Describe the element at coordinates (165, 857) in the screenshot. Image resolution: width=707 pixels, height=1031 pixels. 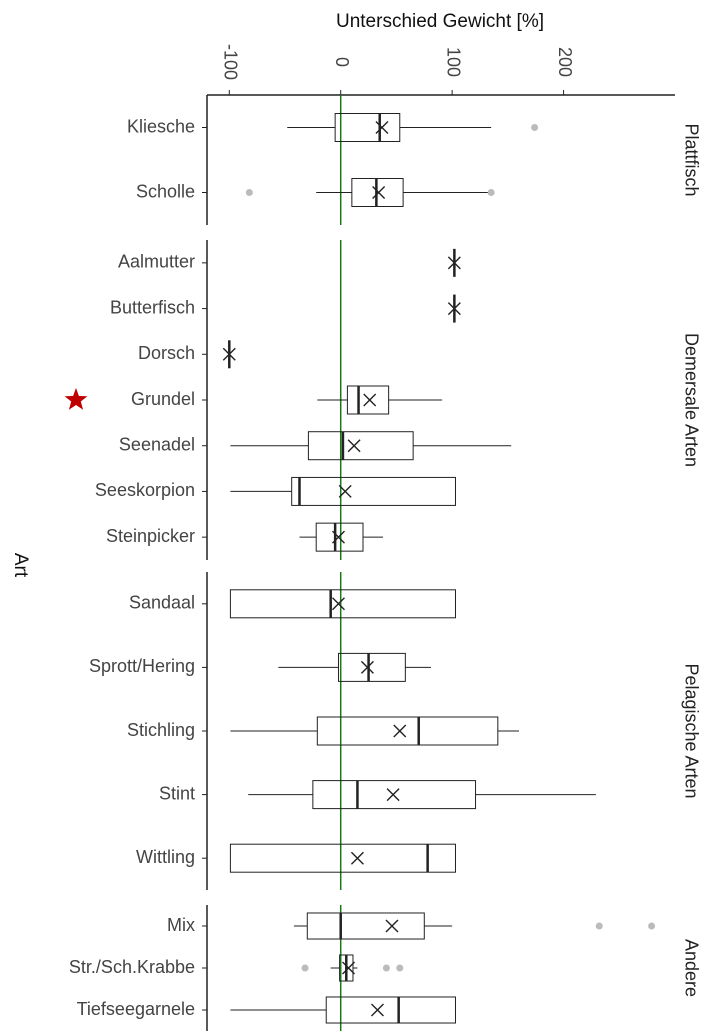
I see `y-tick-label: Wittling` at that location.